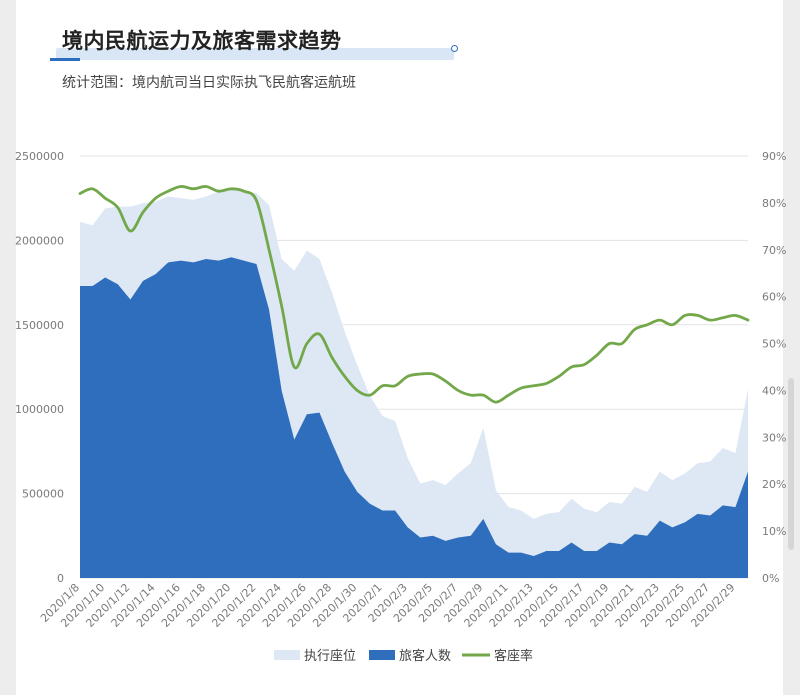 This screenshot has width=800, height=695. Describe the element at coordinates (209, 83) in the screenshot. I see `chart-subtitle: 统计范围：境内航司当日实际执飞民航客运航班` at that location.